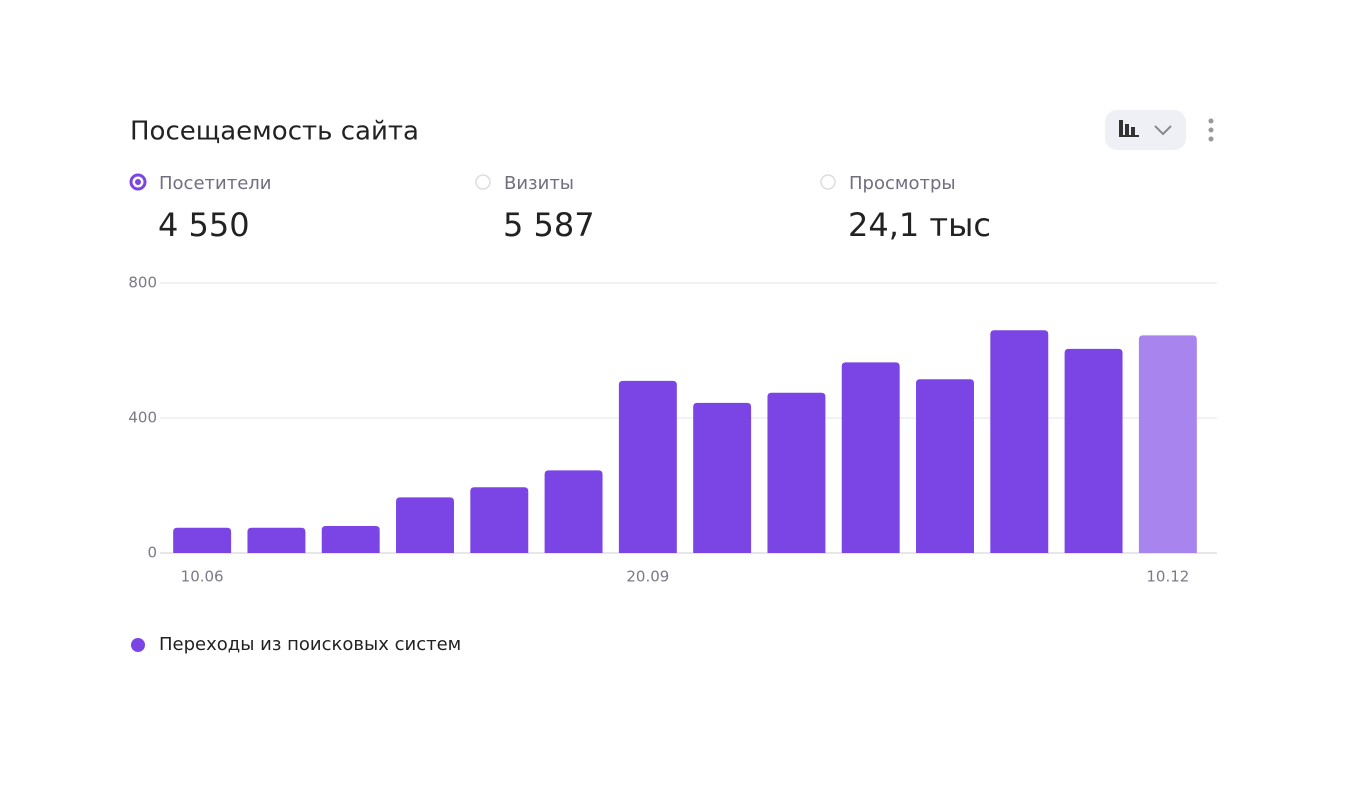 The width and height of the screenshot is (1356, 801). What do you see at coordinates (274, 132) in the screenshot?
I see `widget-title: Посещаемость сайта` at bounding box center [274, 132].